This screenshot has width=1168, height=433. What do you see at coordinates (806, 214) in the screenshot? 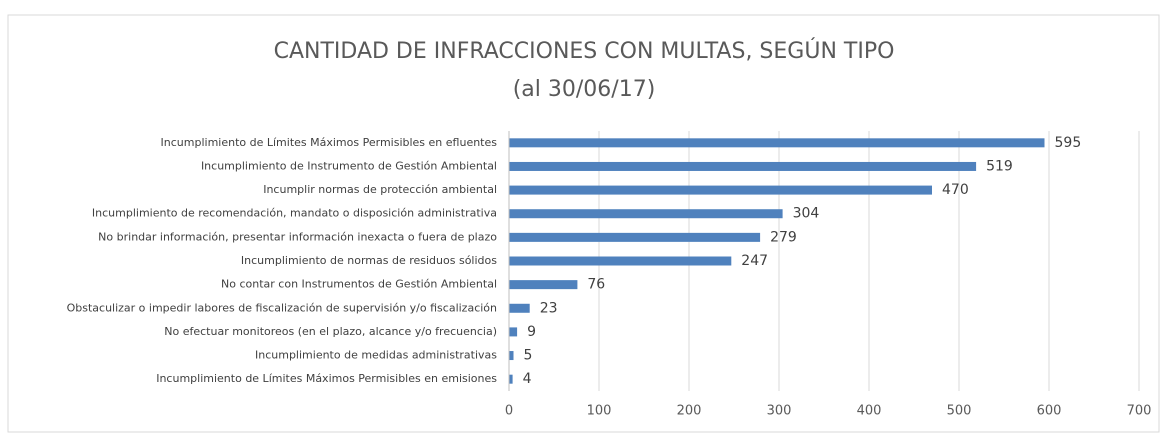
I see `data-label: 304` at bounding box center [806, 214].